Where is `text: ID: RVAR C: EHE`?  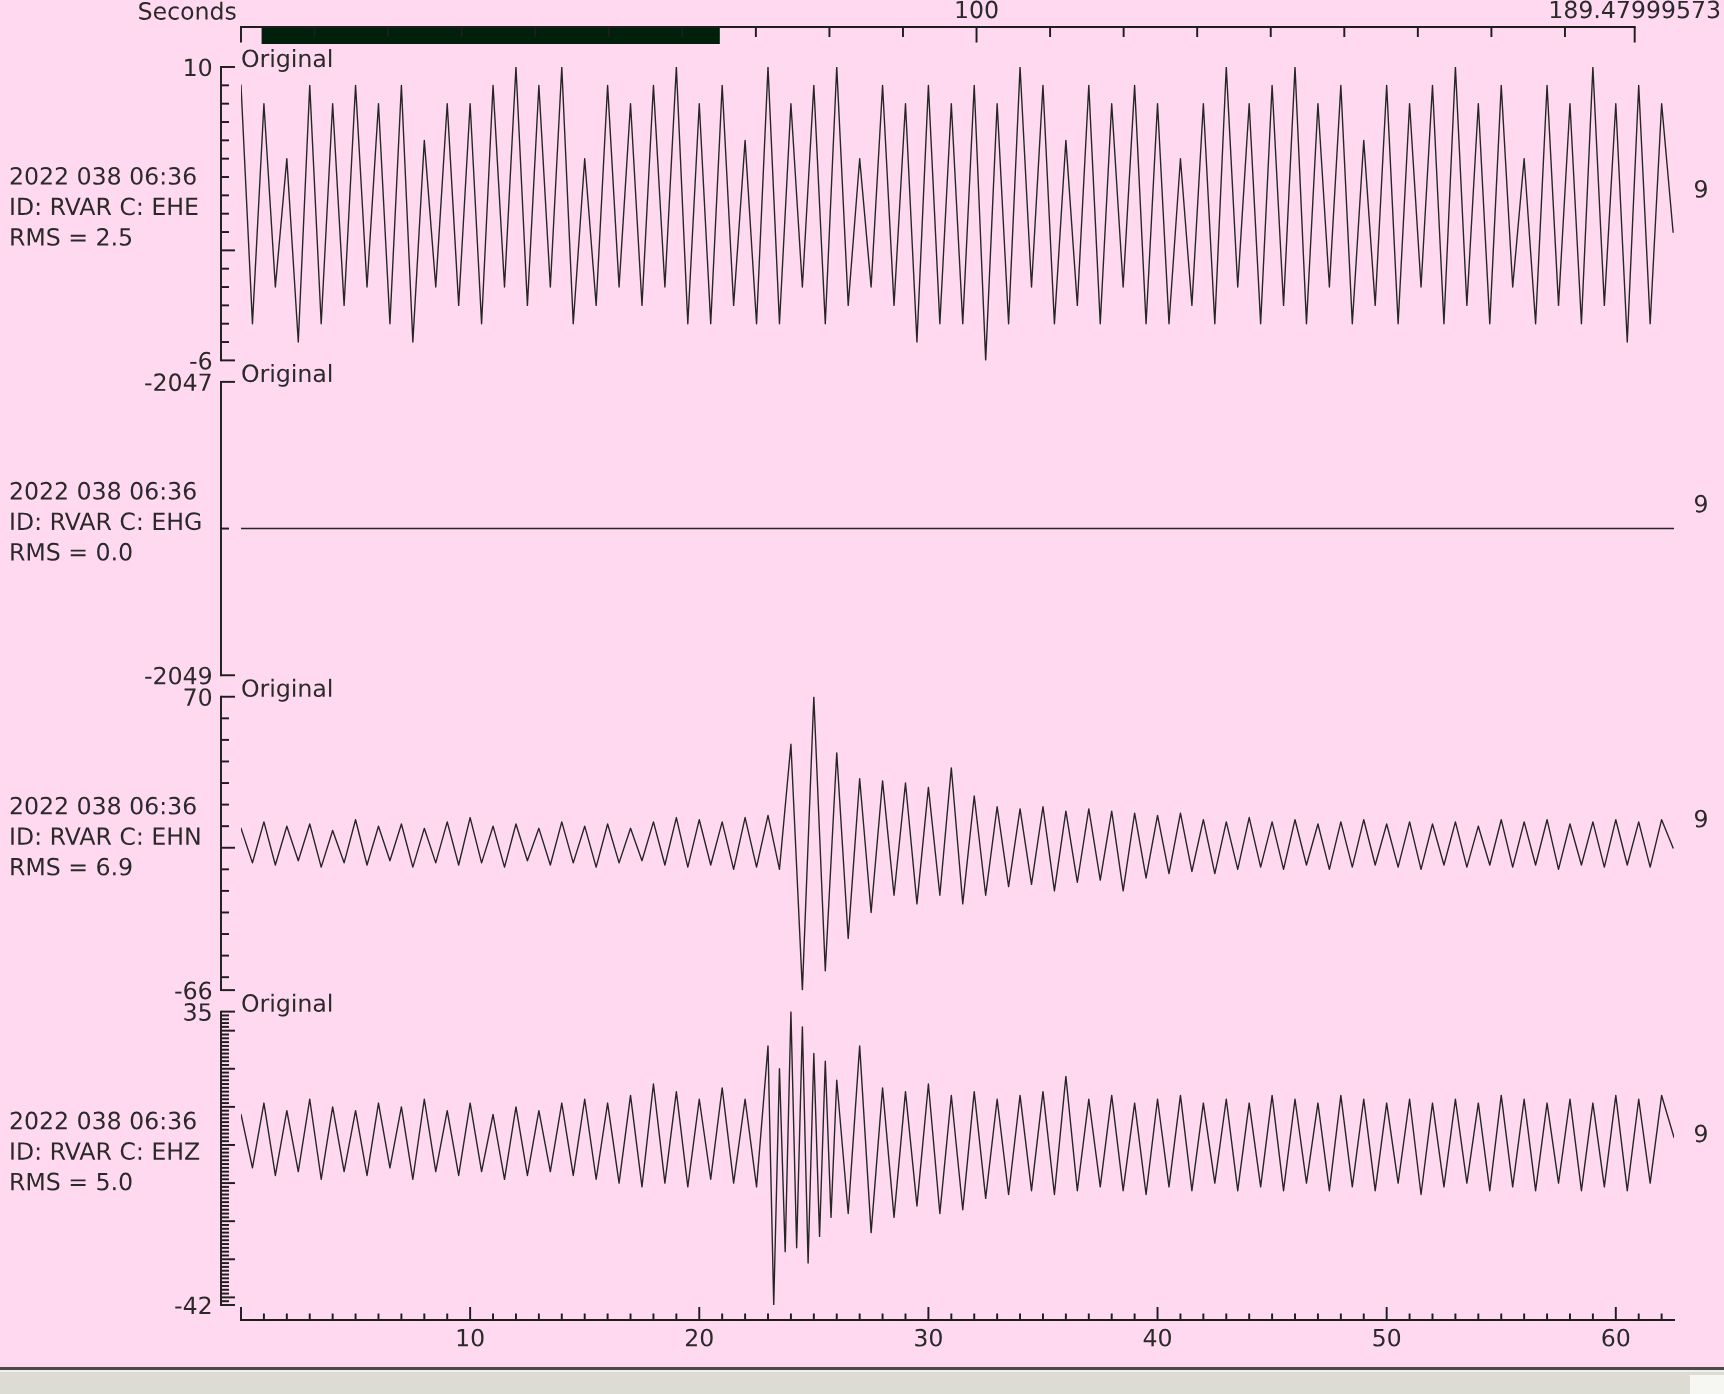 text: ID: RVAR C: EHE is located at coordinates (104, 206).